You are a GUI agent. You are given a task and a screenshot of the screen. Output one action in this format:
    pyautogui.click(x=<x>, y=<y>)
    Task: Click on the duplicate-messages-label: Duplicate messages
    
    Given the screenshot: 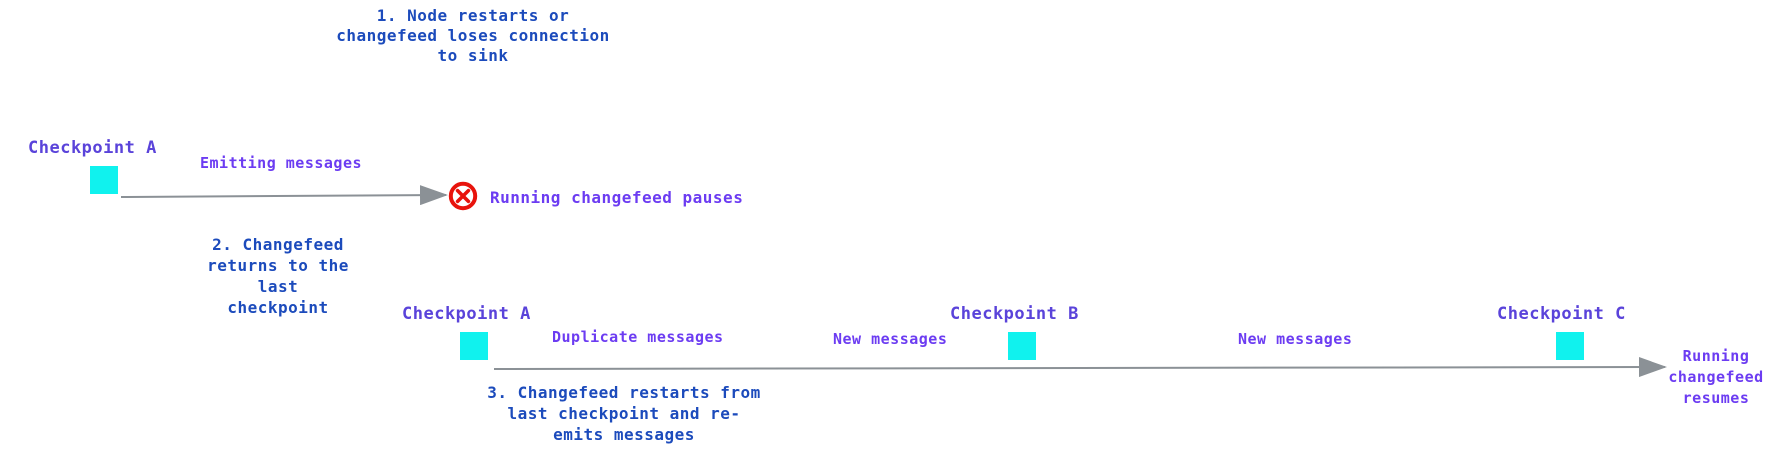 What is the action you would take?
    pyautogui.click(x=638, y=337)
    